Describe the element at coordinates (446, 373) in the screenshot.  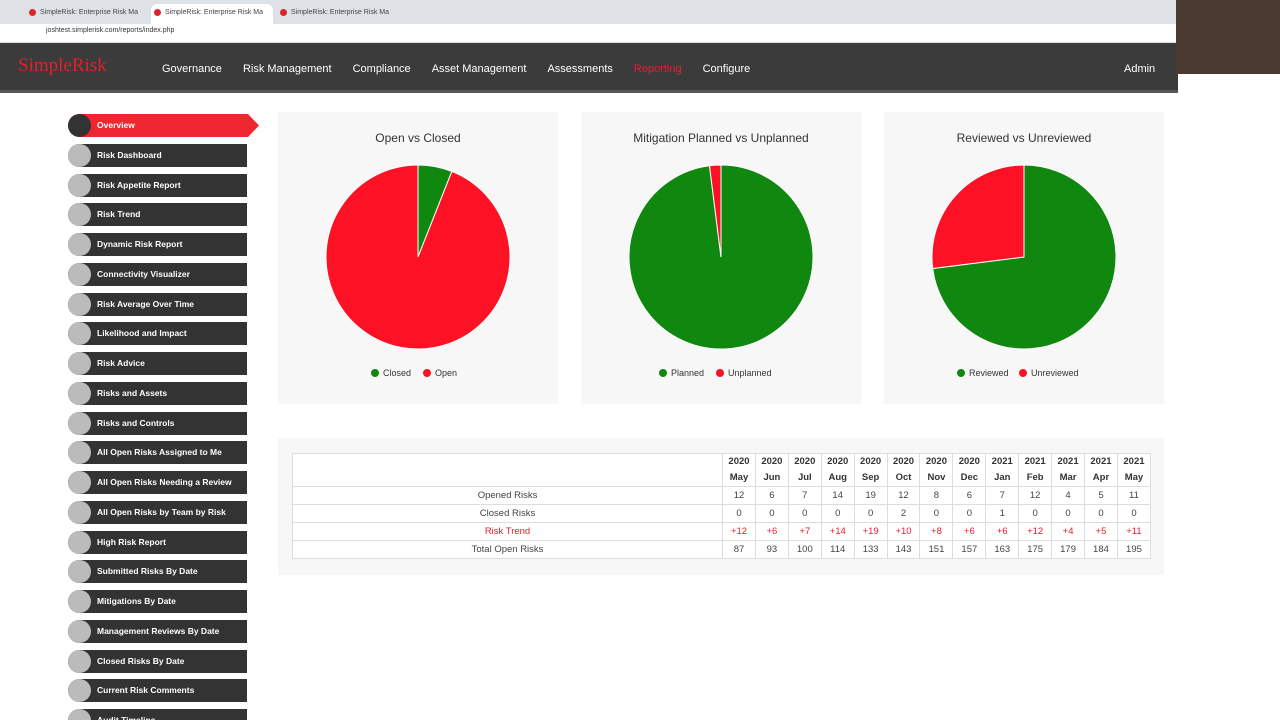
I see `legend-label: Open` at that location.